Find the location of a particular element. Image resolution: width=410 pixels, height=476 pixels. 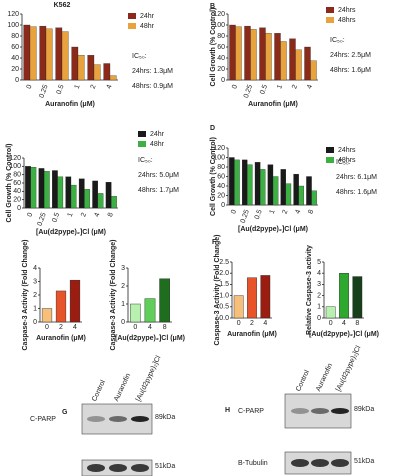

size-label: 51kDa is located at coordinates (165, 466).